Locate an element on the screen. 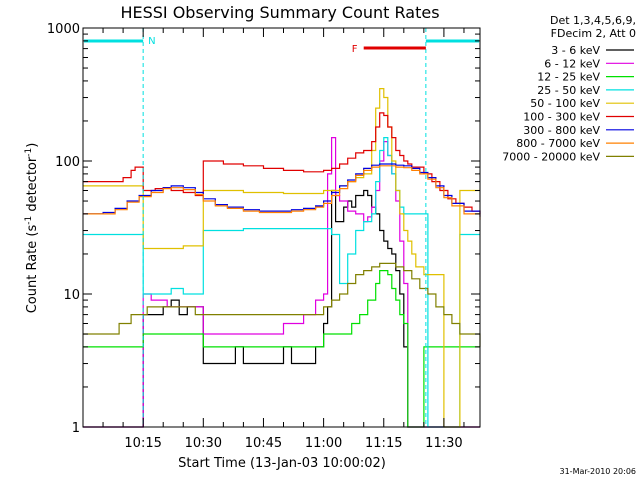 The image size is (640, 480). x-tick-label: 10:45 is located at coordinates (263, 443).